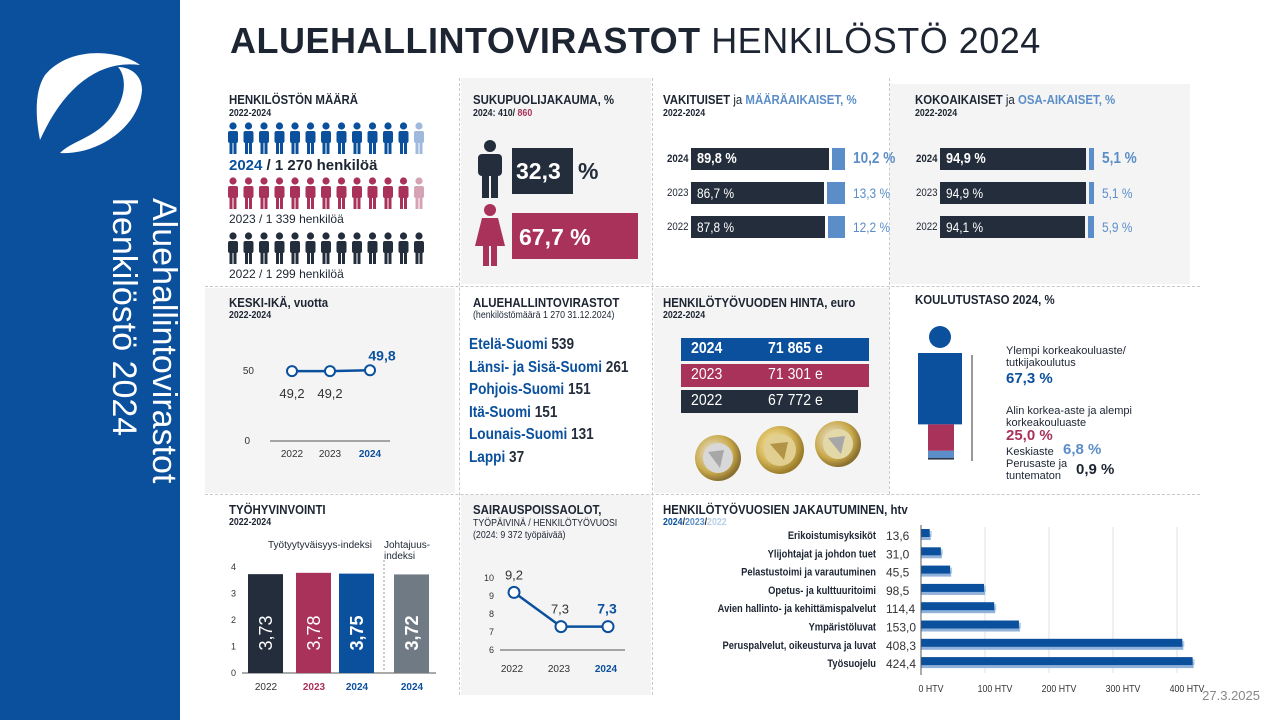  What do you see at coordinates (531, 435) in the screenshot?
I see `agency-item: Lounais-Suomi 131` at bounding box center [531, 435].